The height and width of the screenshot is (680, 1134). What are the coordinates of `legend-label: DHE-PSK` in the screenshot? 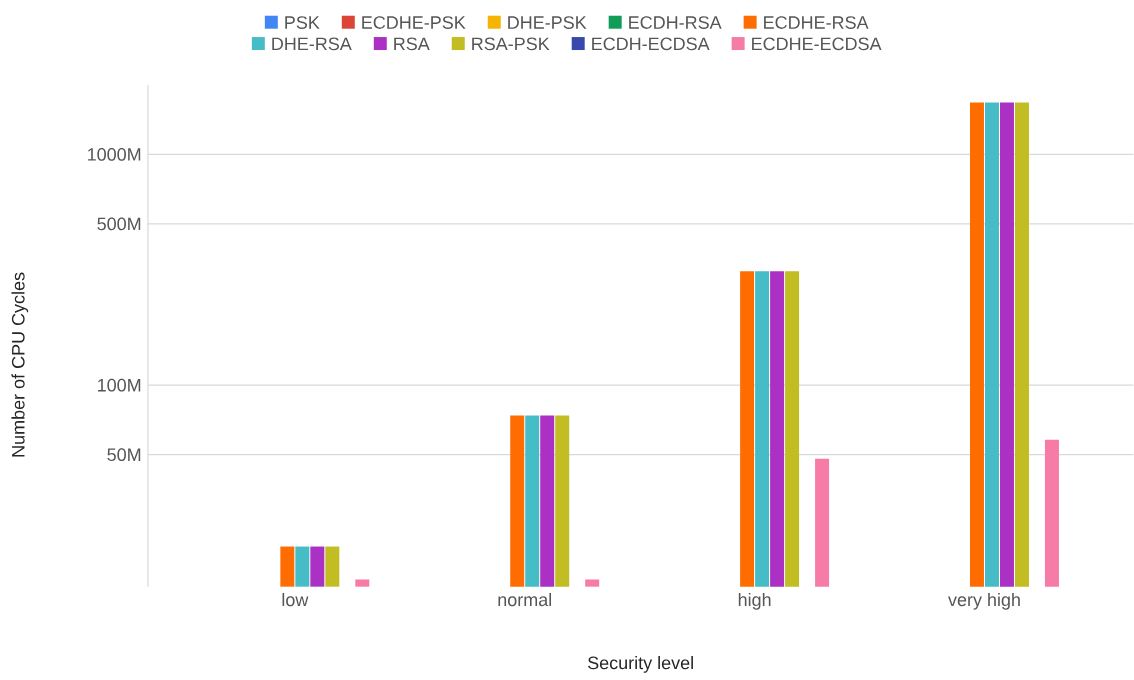 It's located at (547, 23).